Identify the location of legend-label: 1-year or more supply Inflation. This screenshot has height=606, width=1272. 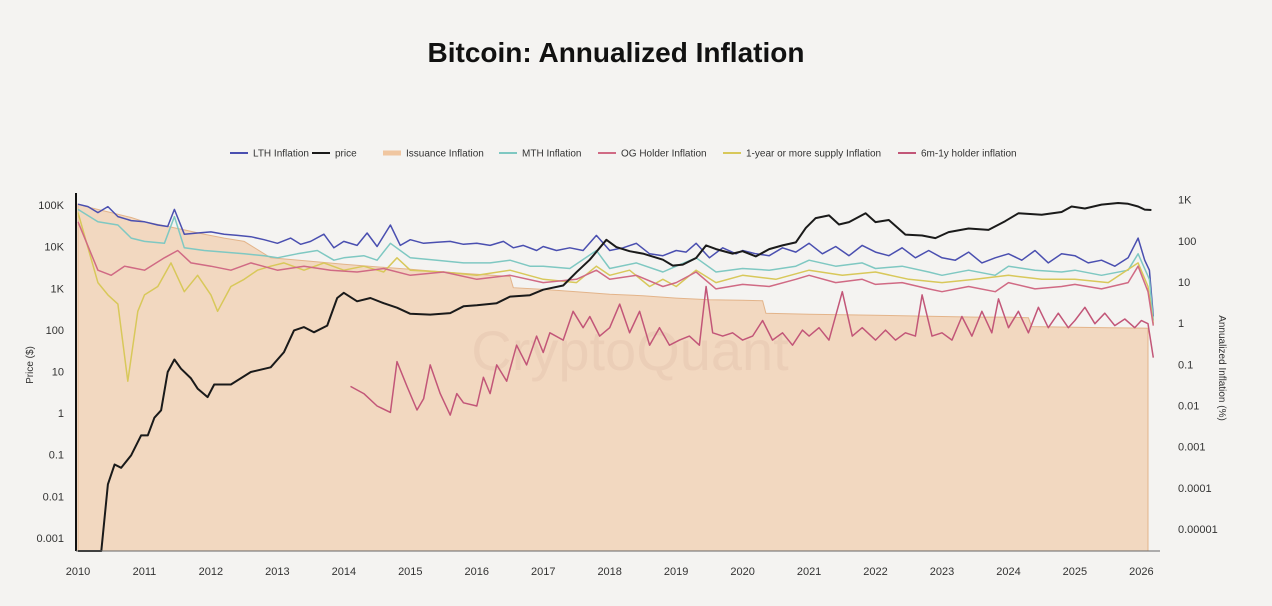
(813, 154).